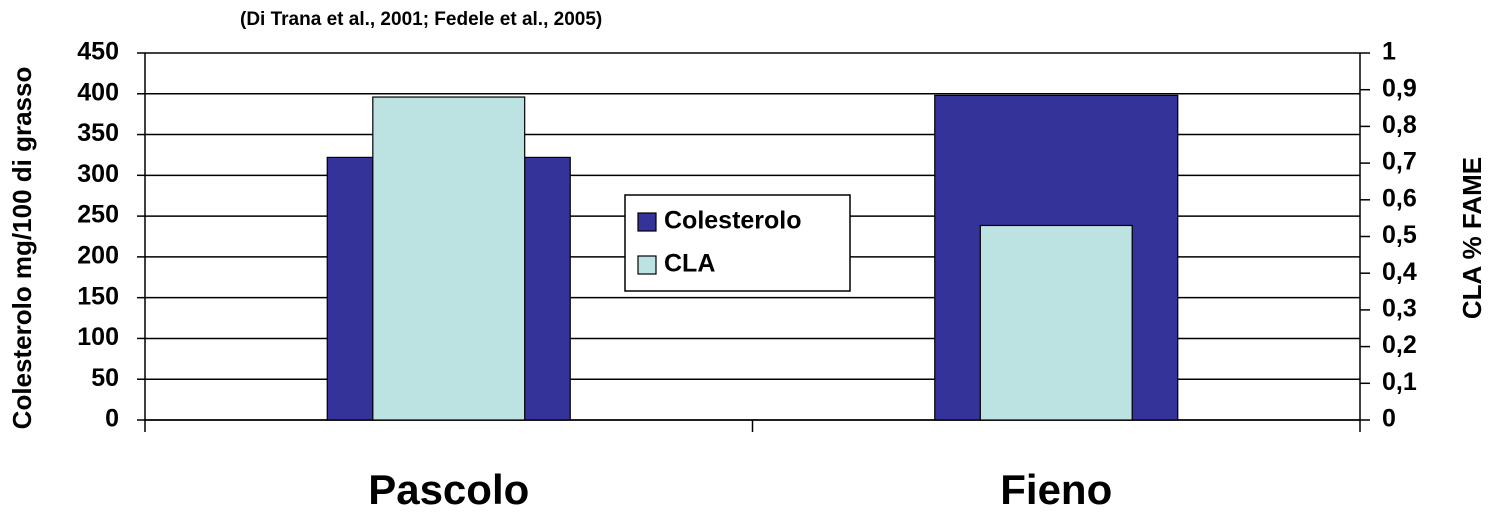 The image size is (1495, 513). Describe the element at coordinates (1056, 489) in the screenshot. I see `x-tick-label: Fieno` at that location.